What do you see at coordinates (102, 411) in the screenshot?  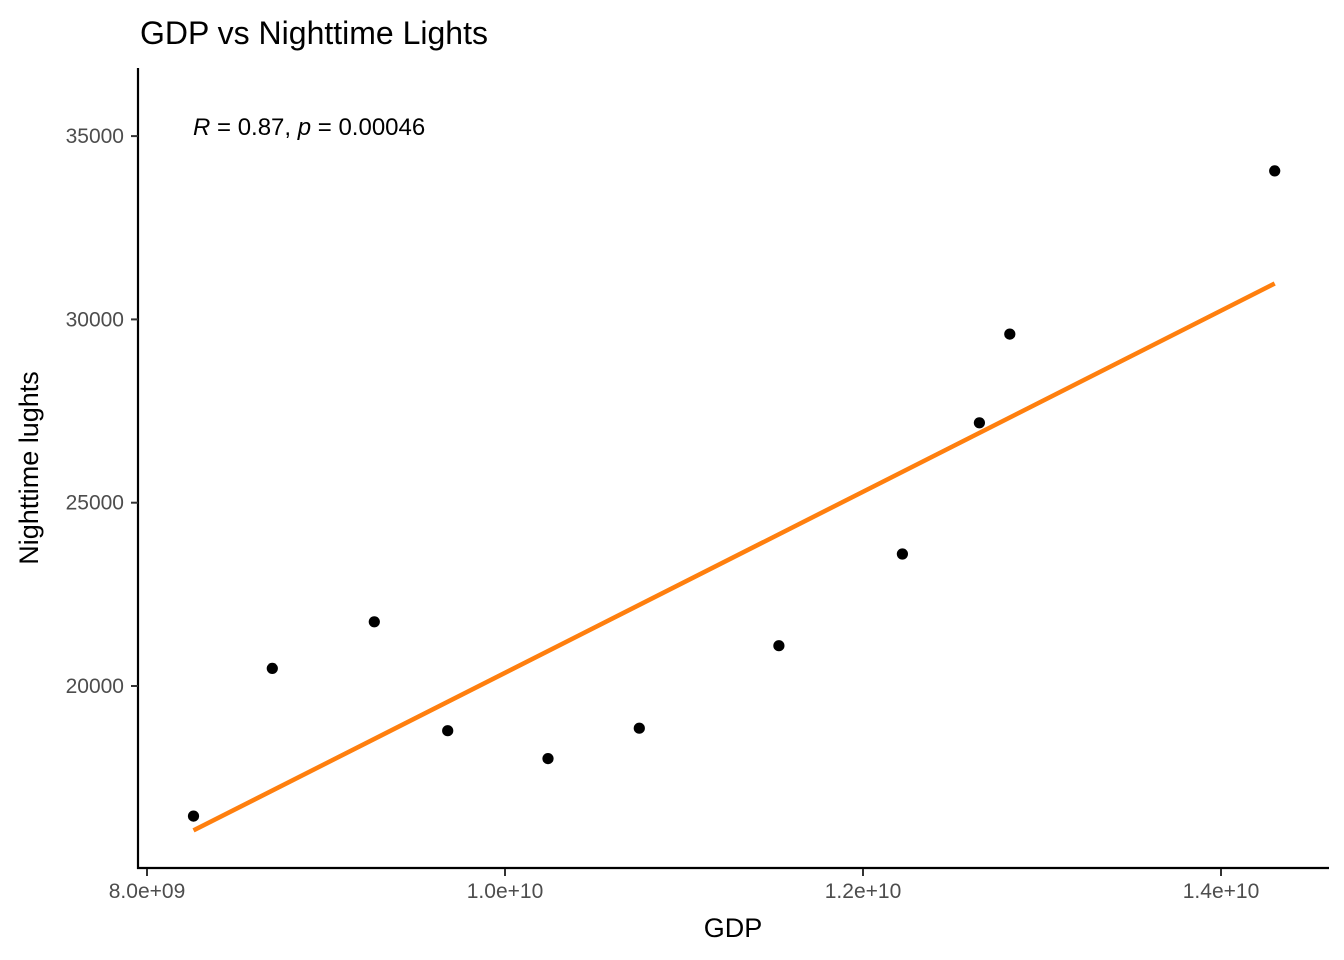 I see `y-ticks: 20000 25000 30000 35000` at bounding box center [102, 411].